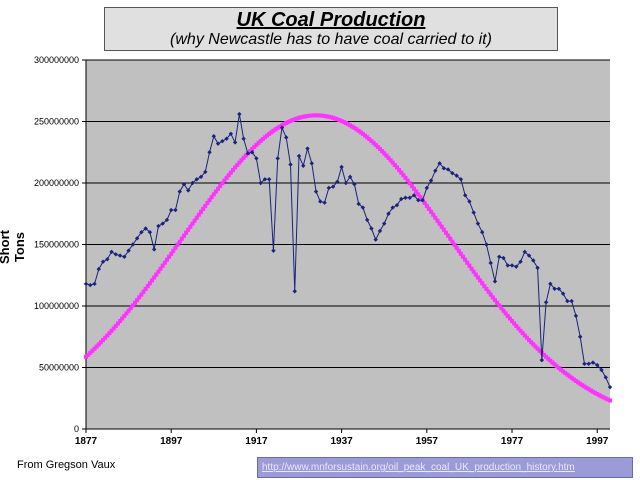 The height and width of the screenshot is (480, 640). What do you see at coordinates (76, 429) in the screenshot?
I see `y-tick-label: 0` at bounding box center [76, 429].